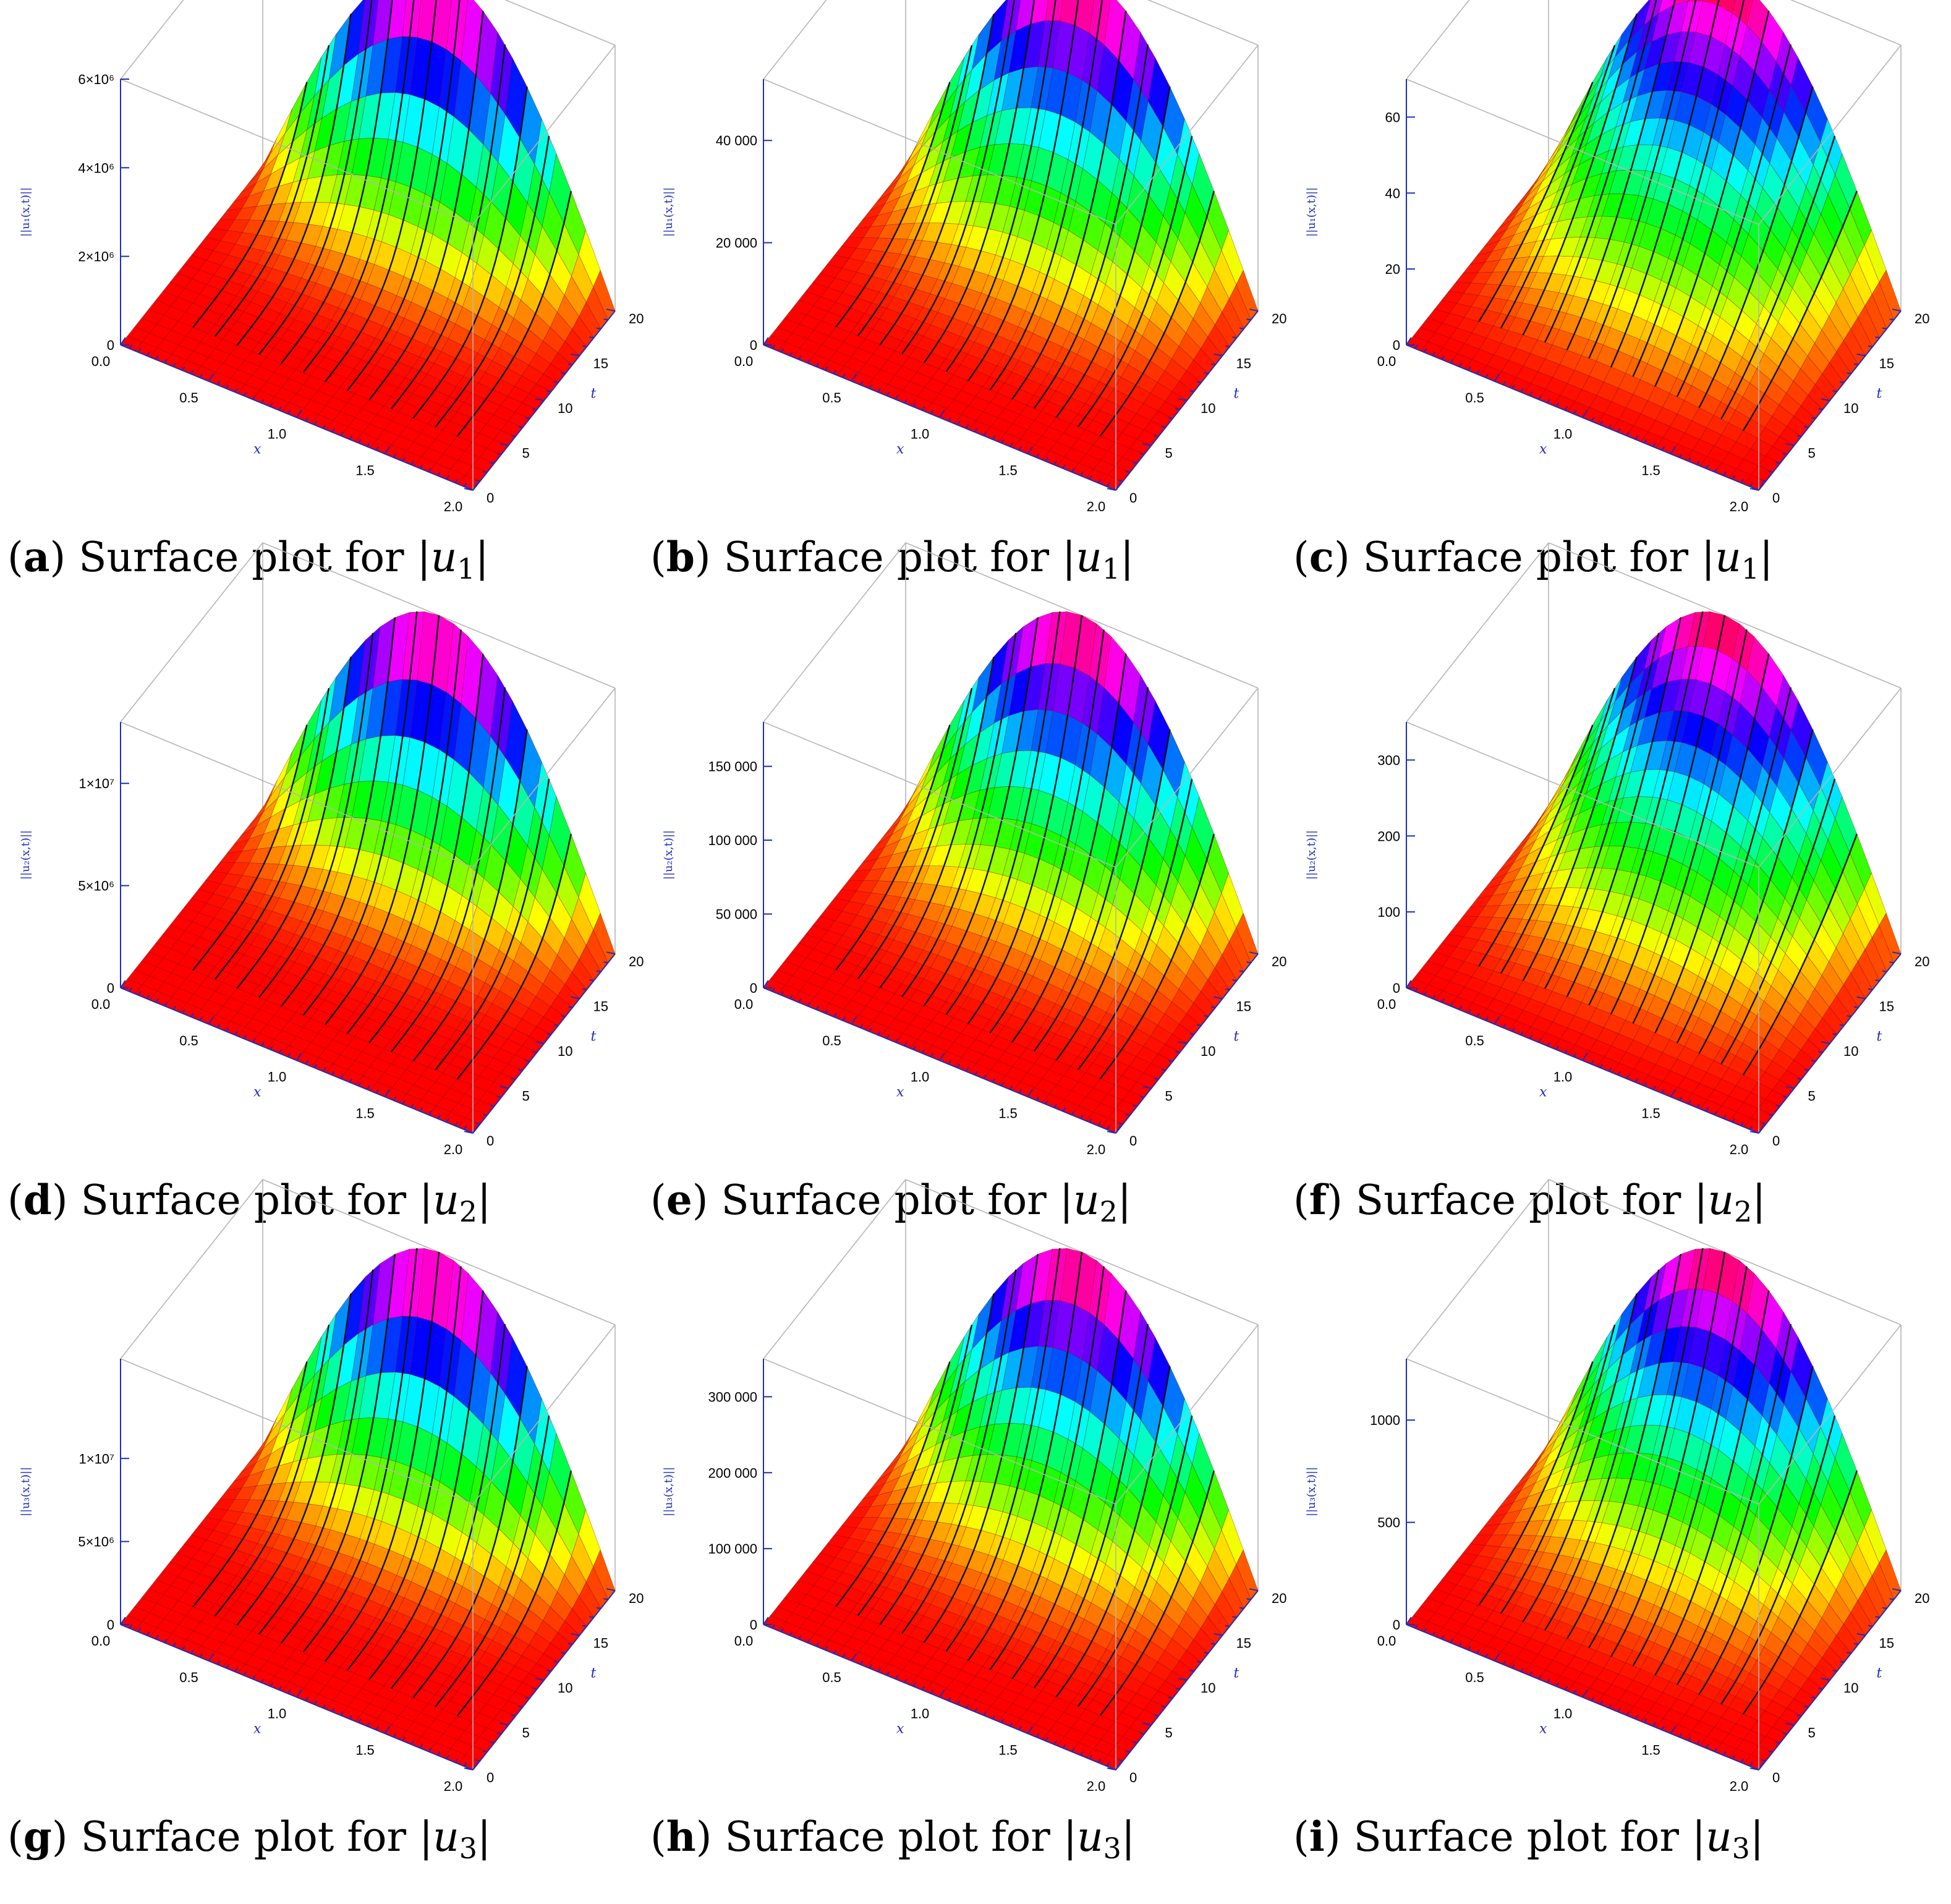  Describe the element at coordinates (968, 567) in the screenshot. I see `subplot-caption: (b) Surface plot for |u1|` at that location.